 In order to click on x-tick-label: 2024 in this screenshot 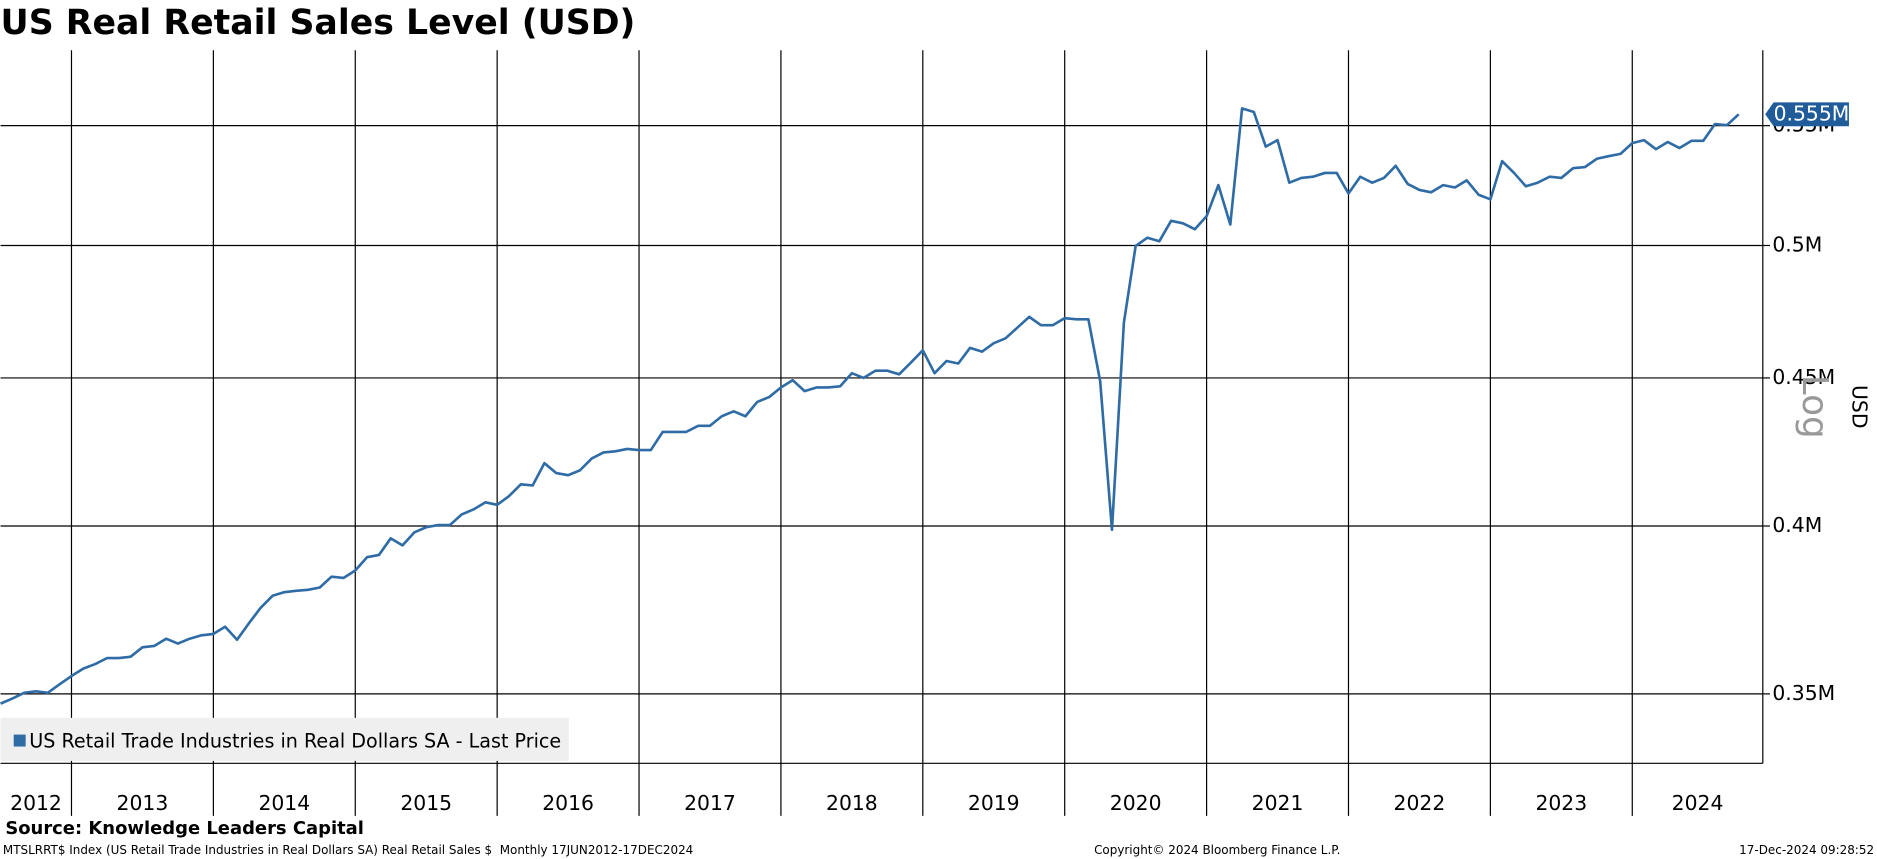, I will do `click(1698, 803)`.